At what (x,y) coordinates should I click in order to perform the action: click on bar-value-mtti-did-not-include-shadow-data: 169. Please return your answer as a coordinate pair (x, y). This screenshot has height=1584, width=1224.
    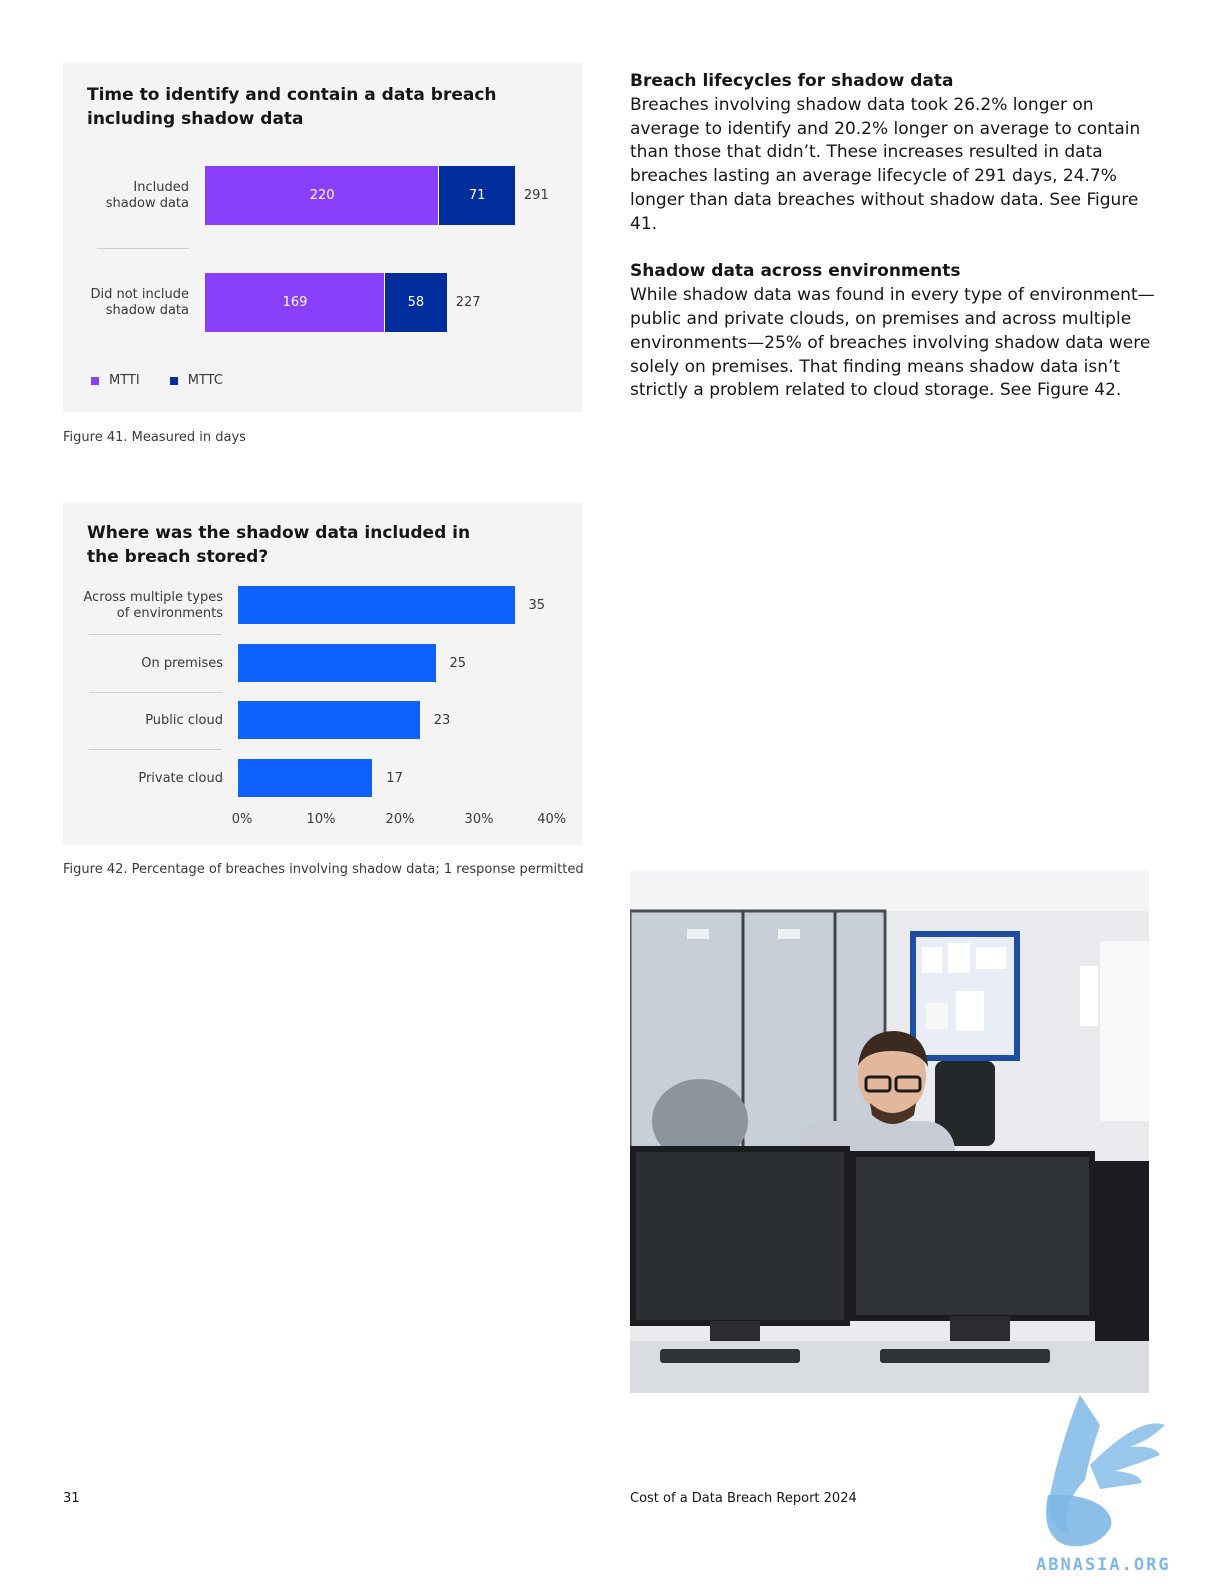
    Looking at the image, I should click on (295, 302).